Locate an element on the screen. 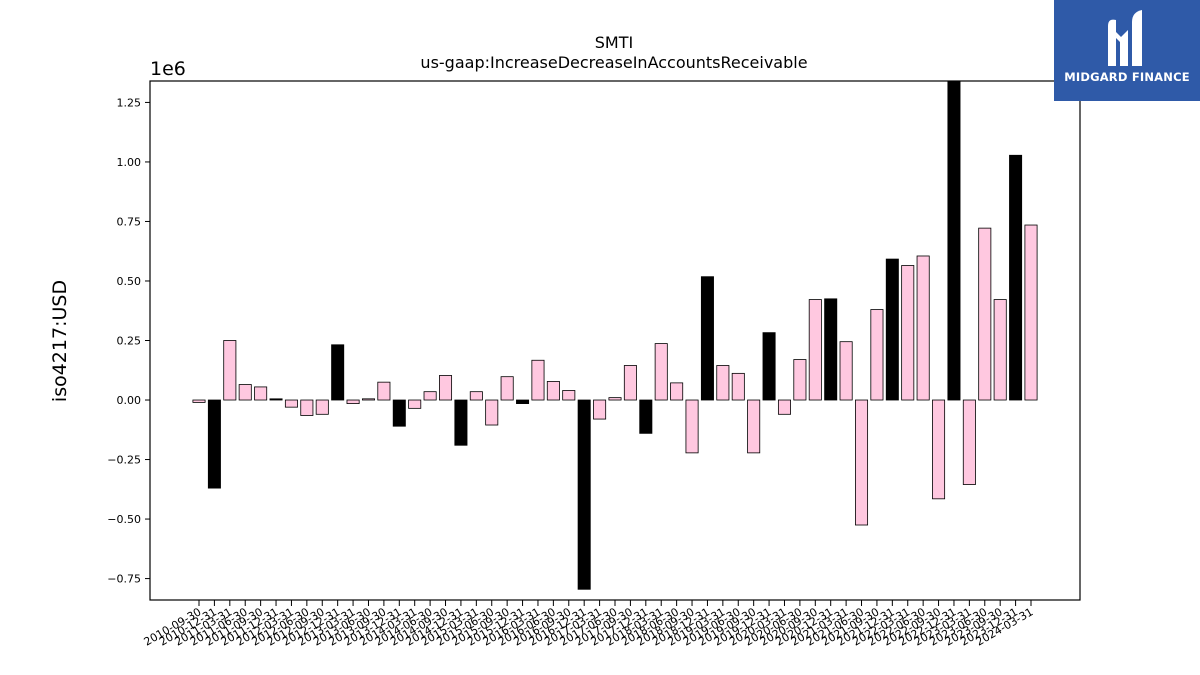 Image resolution: width=1200 pixels, height=675 pixels. y-tick-label: 1.25 is located at coordinates (129, 102).